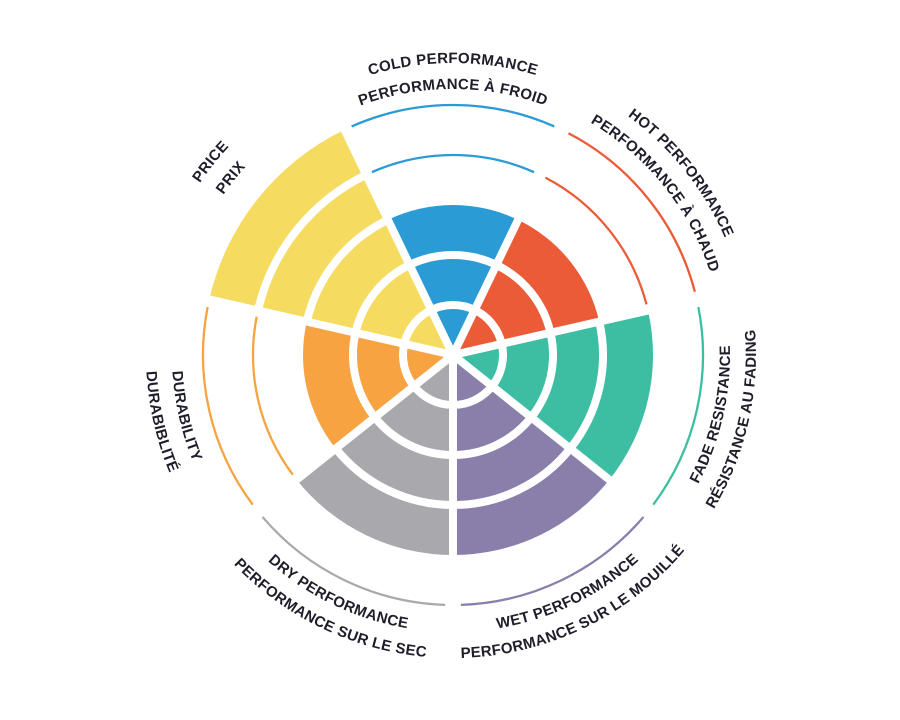 This screenshot has height=720, width=900. Describe the element at coordinates (453, 279) in the screenshot. I see `sector-wedge-cold-performance` at that location.